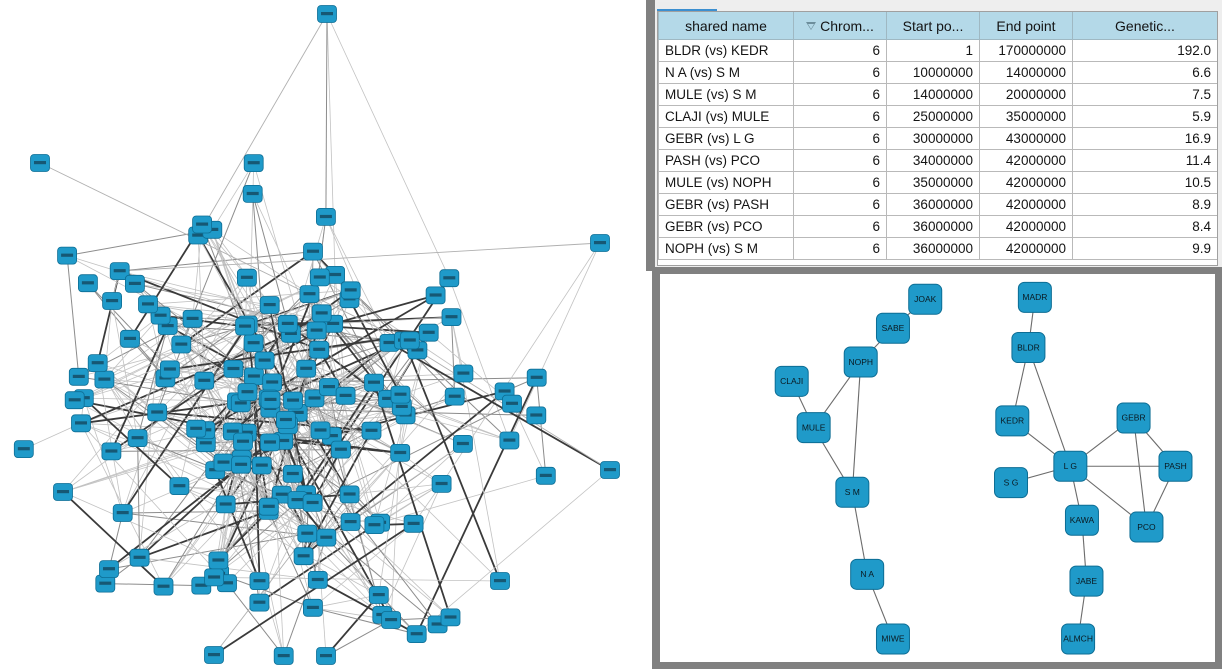 Image resolution: width=1222 pixels, height=669 pixels. Describe the element at coordinates (1144, 204) in the screenshot. I see `cell-value: 8.9` at that location.